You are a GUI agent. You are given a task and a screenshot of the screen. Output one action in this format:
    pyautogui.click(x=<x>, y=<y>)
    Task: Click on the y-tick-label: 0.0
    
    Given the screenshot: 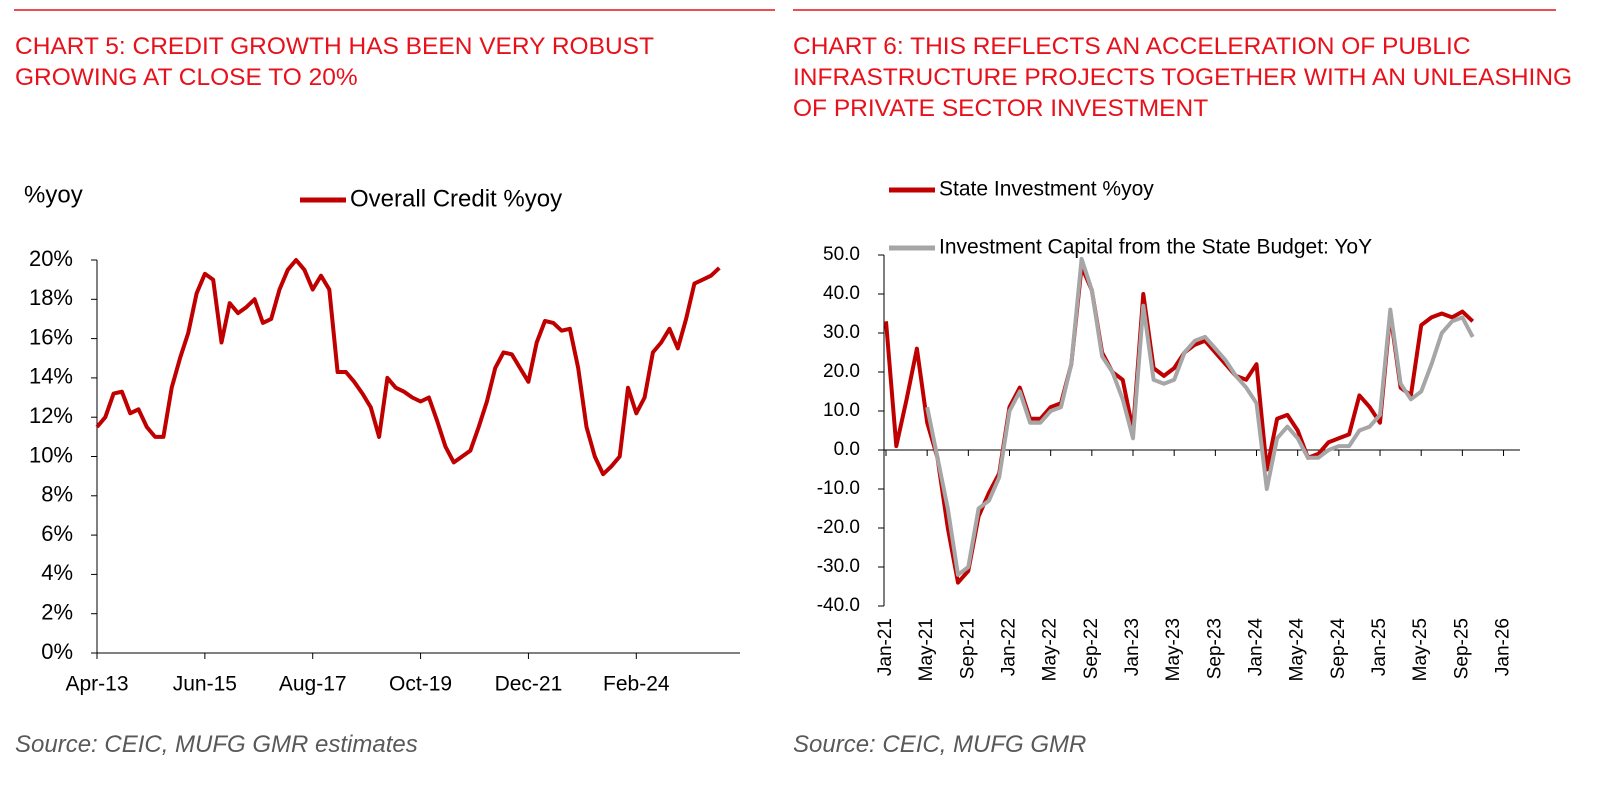 What is the action you would take?
    pyautogui.click(x=847, y=449)
    